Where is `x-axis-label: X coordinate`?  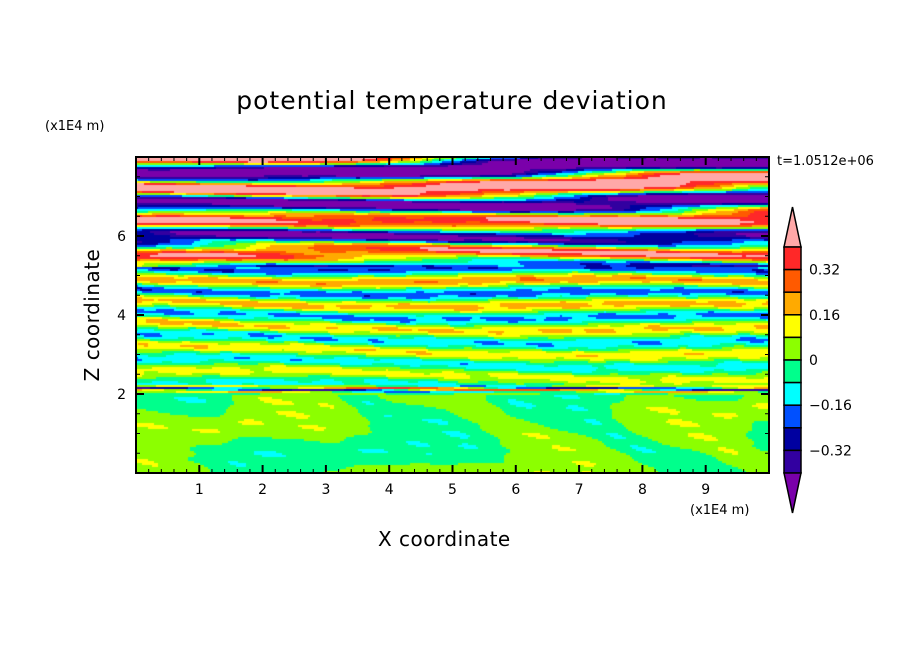
x-axis-label: X coordinate is located at coordinates (444, 539).